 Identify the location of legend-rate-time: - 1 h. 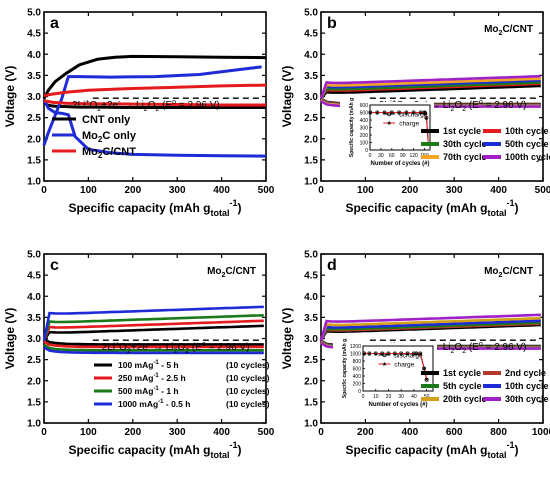
(169, 391).